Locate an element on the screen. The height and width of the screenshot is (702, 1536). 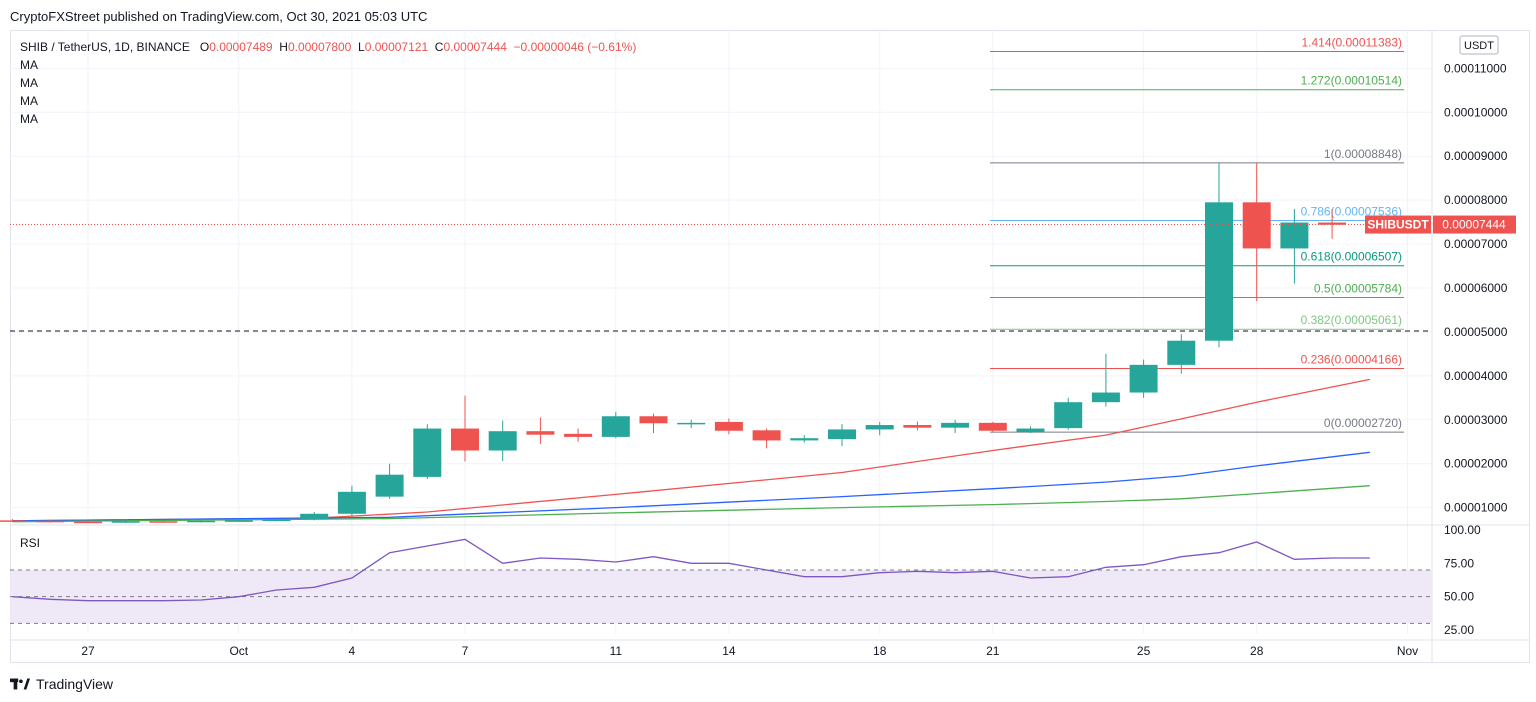
close-value: 0.00007444 is located at coordinates (475, 47).